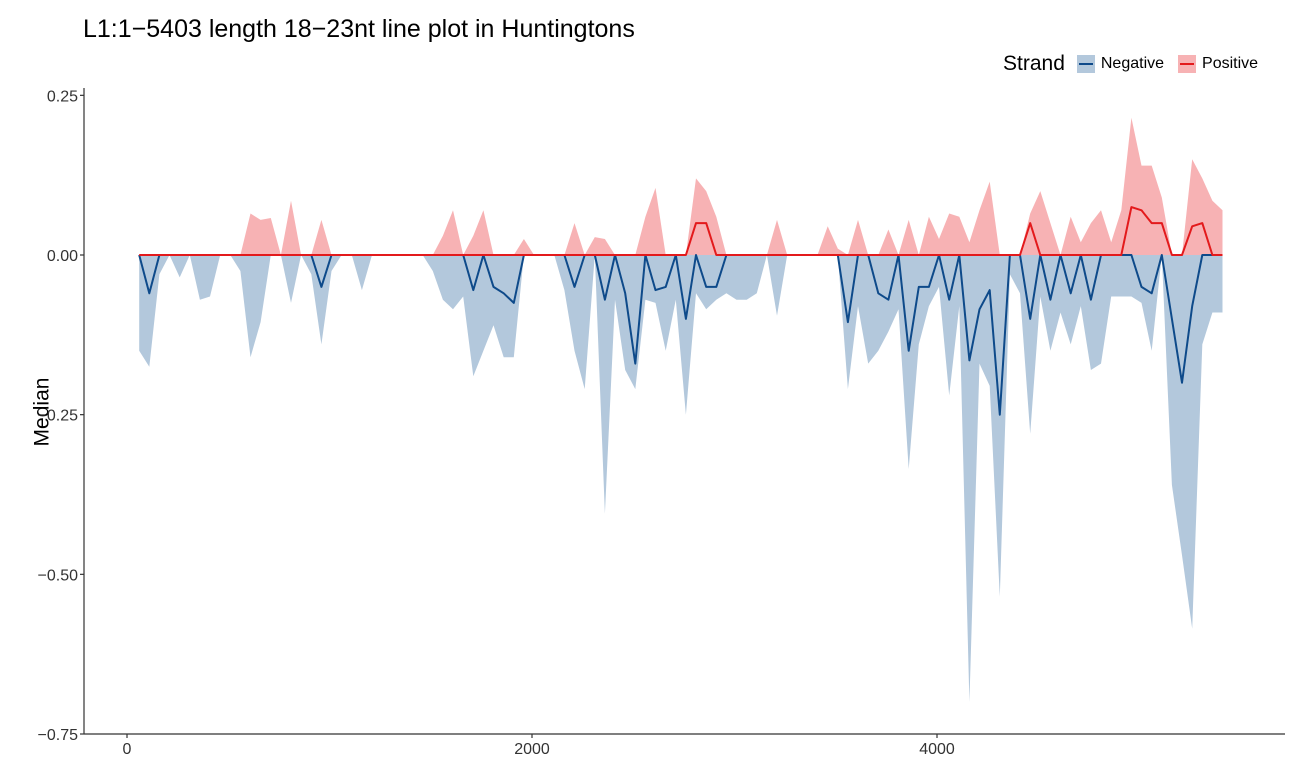 This screenshot has width=1302, height=778. What do you see at coordinates (532, 749) in the screenshot?
I see `x-tick-label: 2000` at bounding box center [532, 749].